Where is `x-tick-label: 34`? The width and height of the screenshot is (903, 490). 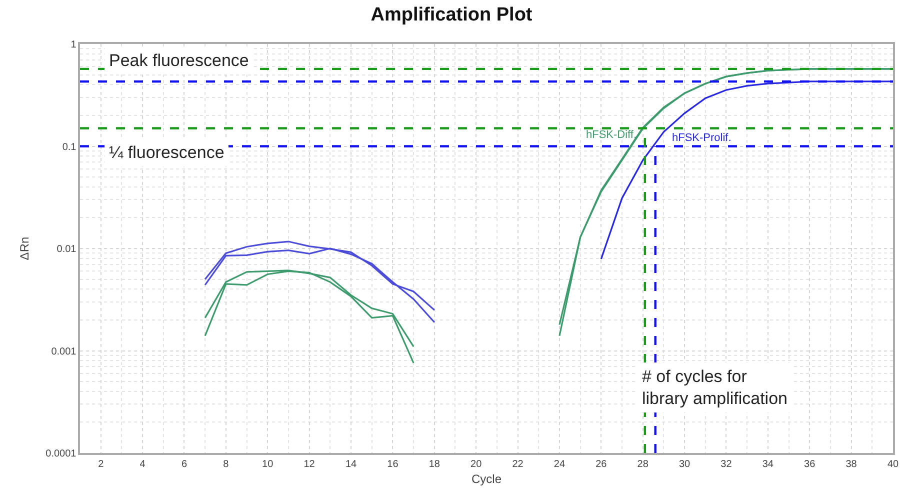
x-tick-label: 34 is located at coordinates (768, 464).